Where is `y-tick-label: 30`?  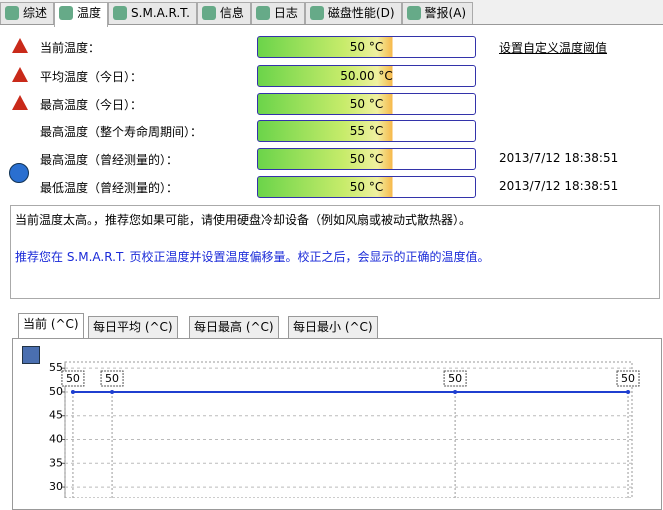 y-tick-label: 30 is located at coordinates (56, 486).